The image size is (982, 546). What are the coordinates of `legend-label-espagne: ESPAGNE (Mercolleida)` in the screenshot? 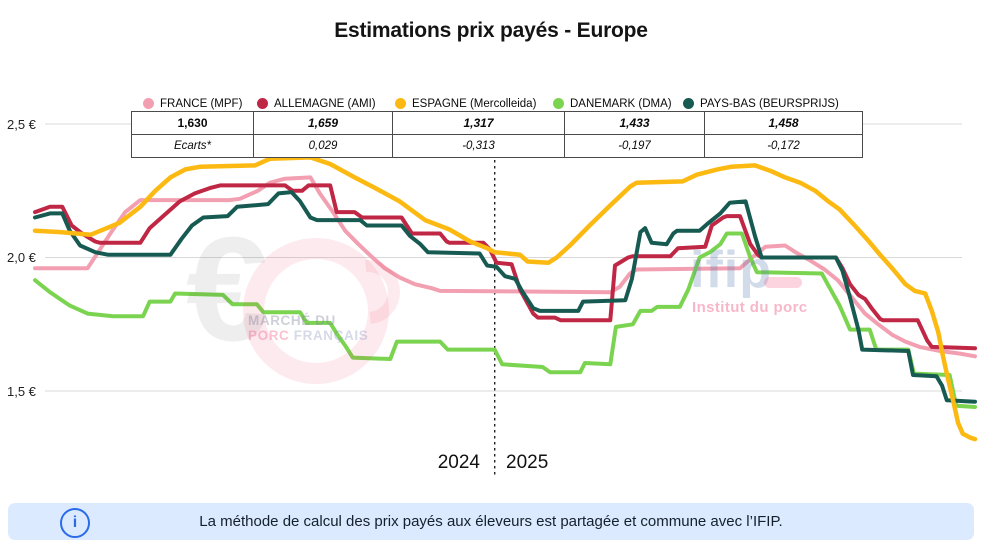 It's located at (474, 103).